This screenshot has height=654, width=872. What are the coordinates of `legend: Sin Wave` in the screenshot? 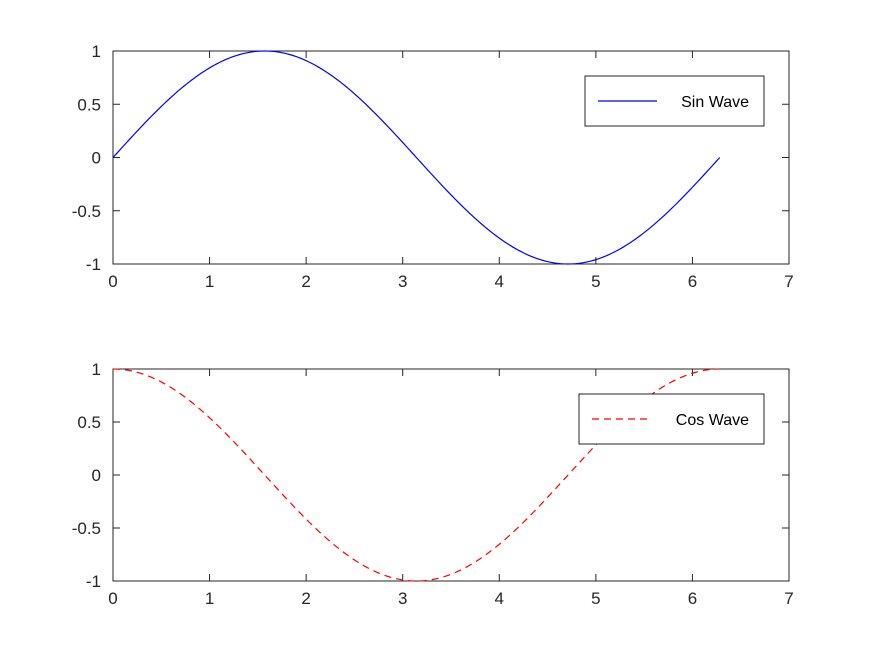 It's located at (674, 101).